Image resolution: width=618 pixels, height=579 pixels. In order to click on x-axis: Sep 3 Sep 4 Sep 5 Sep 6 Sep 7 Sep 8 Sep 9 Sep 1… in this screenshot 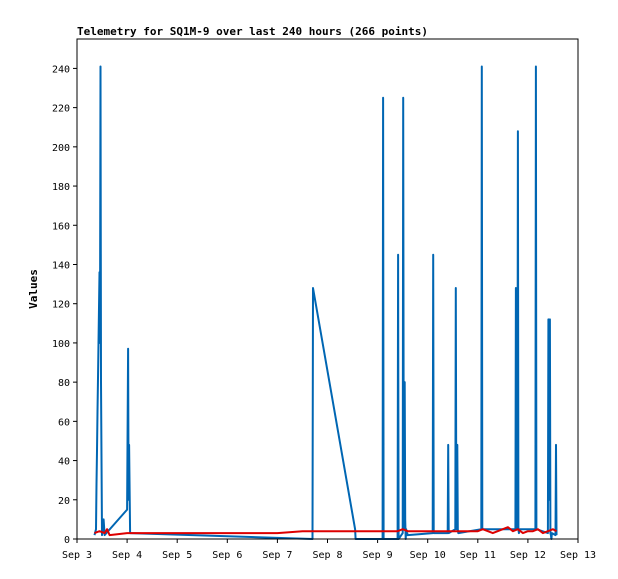, I will do `click(329, 550)`.